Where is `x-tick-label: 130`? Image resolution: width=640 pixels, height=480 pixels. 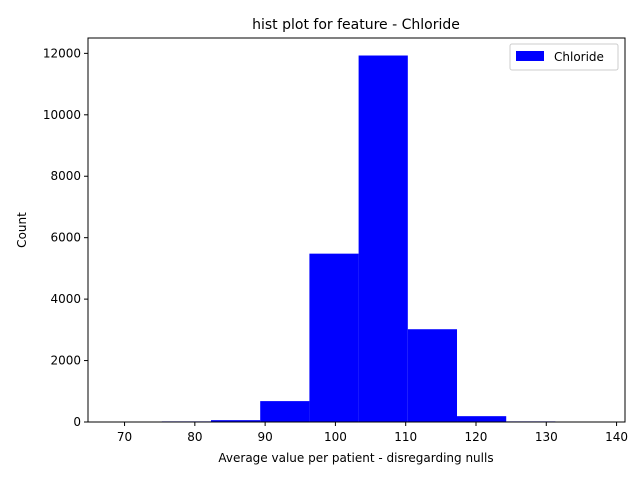 x-tick-label: 130 is located at coordinates (546, 437).